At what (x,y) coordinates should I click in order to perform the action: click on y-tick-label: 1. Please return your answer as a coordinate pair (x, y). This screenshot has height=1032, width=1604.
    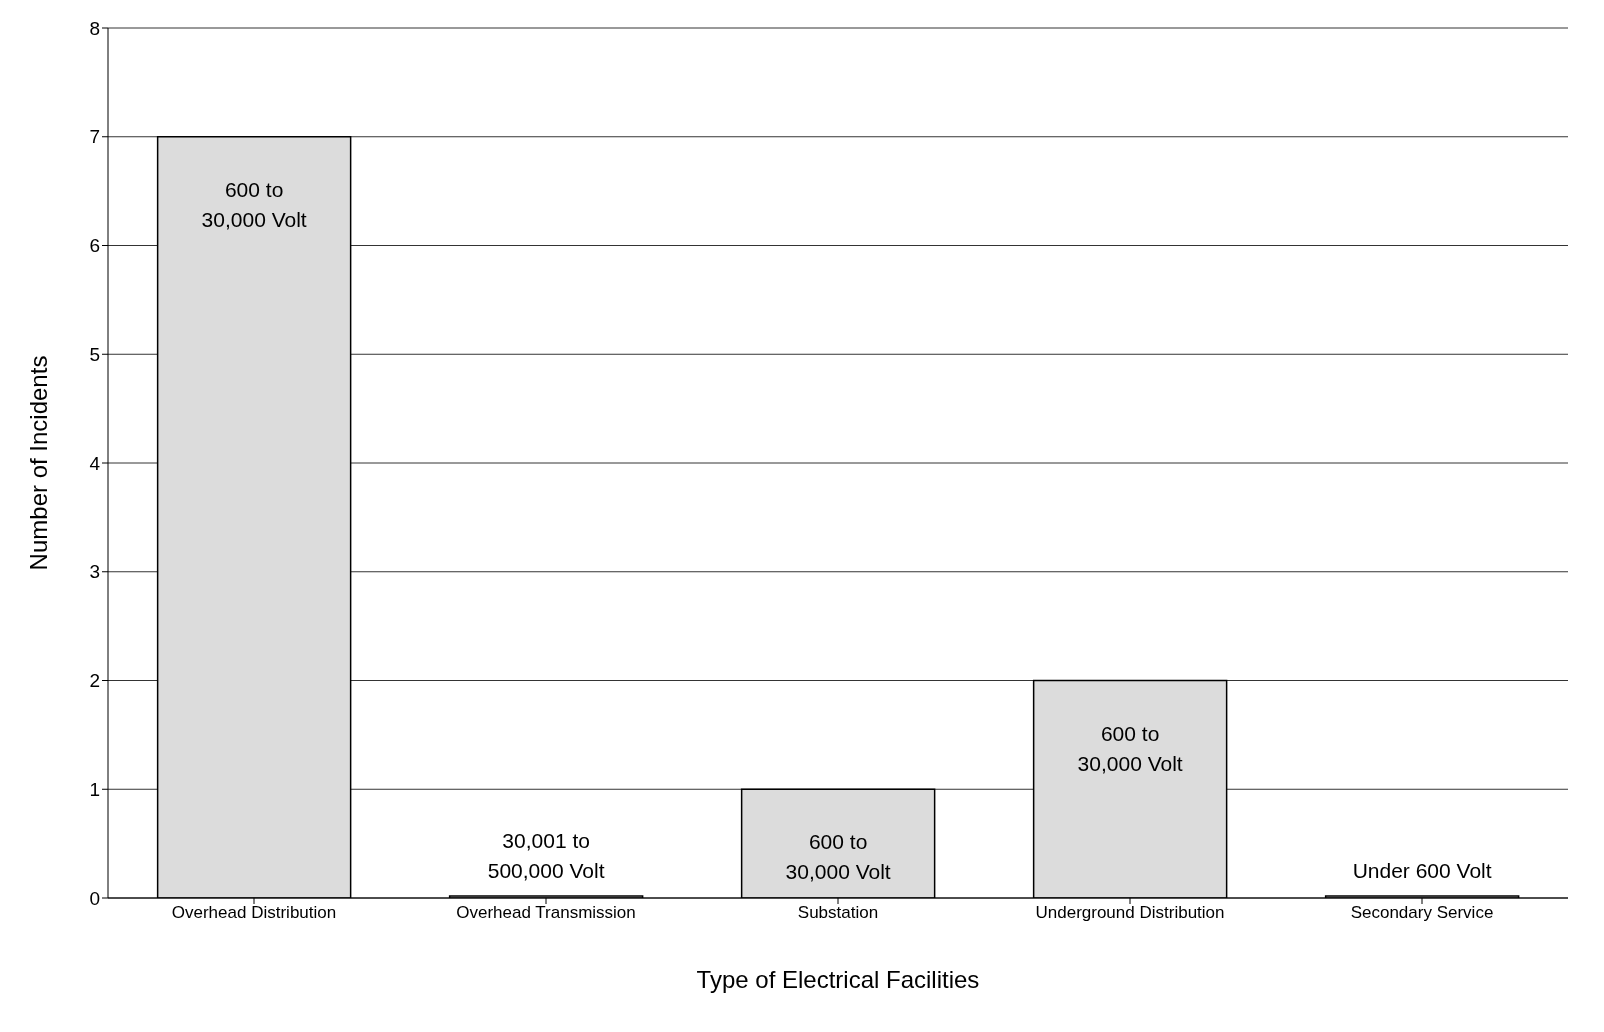
    Looking at the image, I should click on (94, 789).